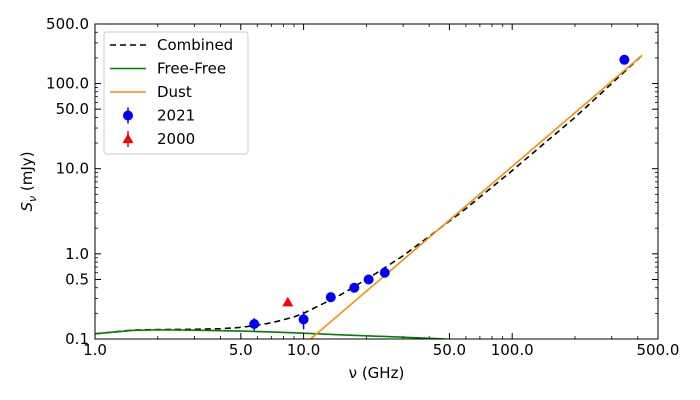 This screenshot has height=400, width=700. I want to click on legend-item-2000: 2000, so click(158, 139).